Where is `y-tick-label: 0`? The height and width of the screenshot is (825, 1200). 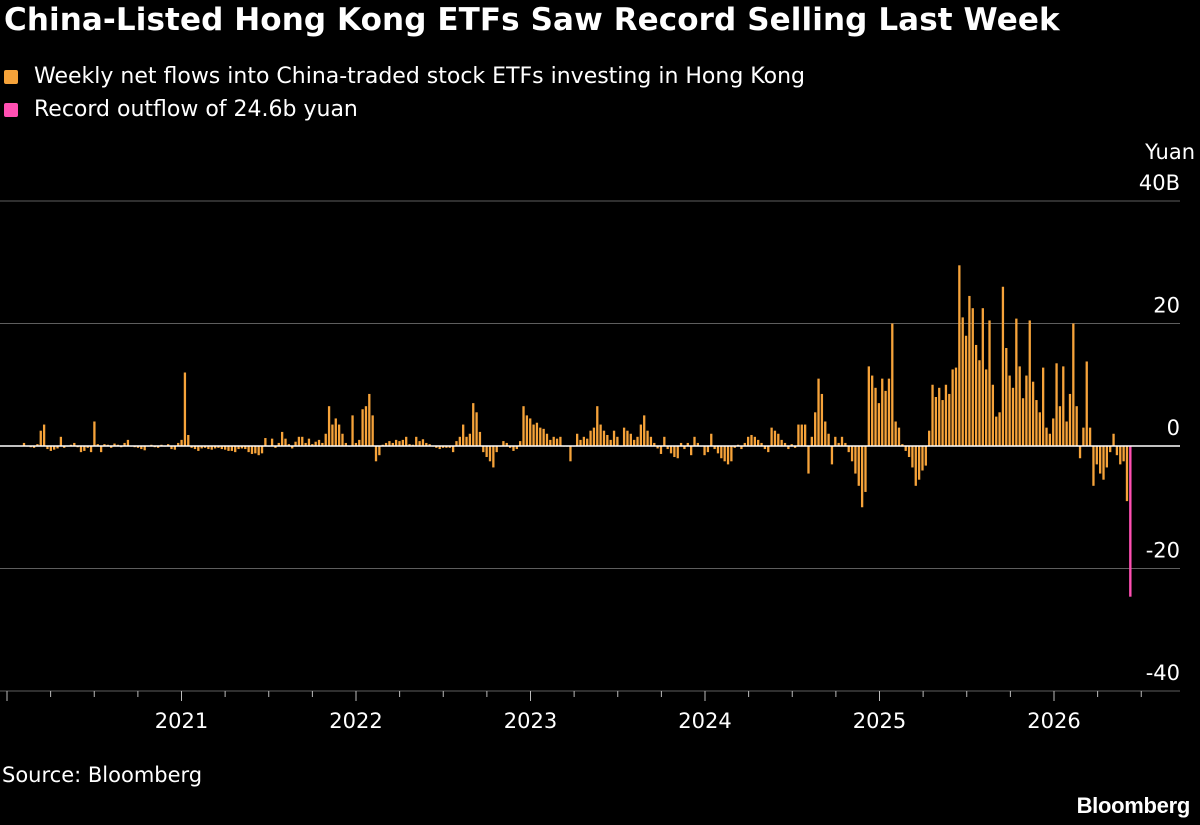
y-tick-label: 0 is located at coordinates (1173, 428).